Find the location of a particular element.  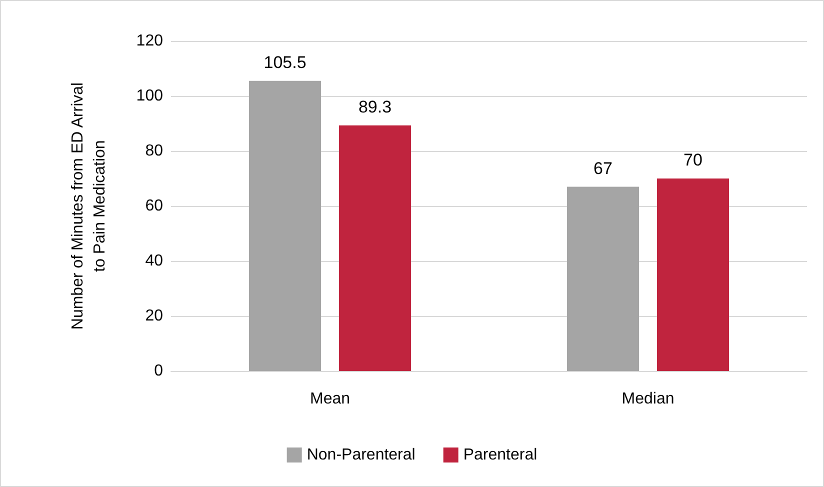

y-tick-label: 120 is located at coordinates (150, 41).